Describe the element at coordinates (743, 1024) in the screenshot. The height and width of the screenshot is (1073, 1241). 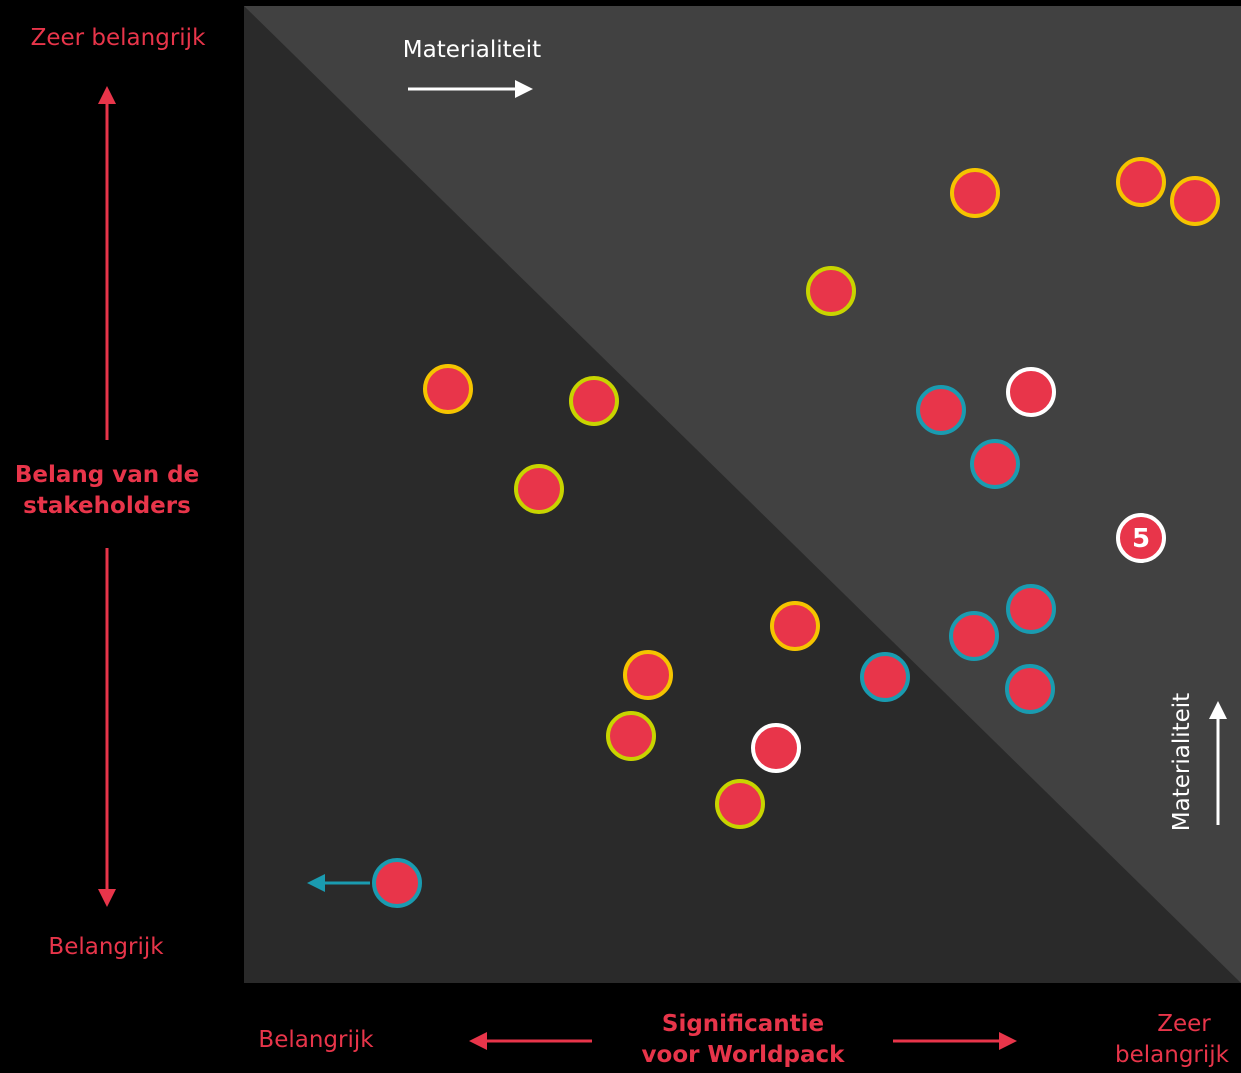
I see `x-title: Significantie` at that location.